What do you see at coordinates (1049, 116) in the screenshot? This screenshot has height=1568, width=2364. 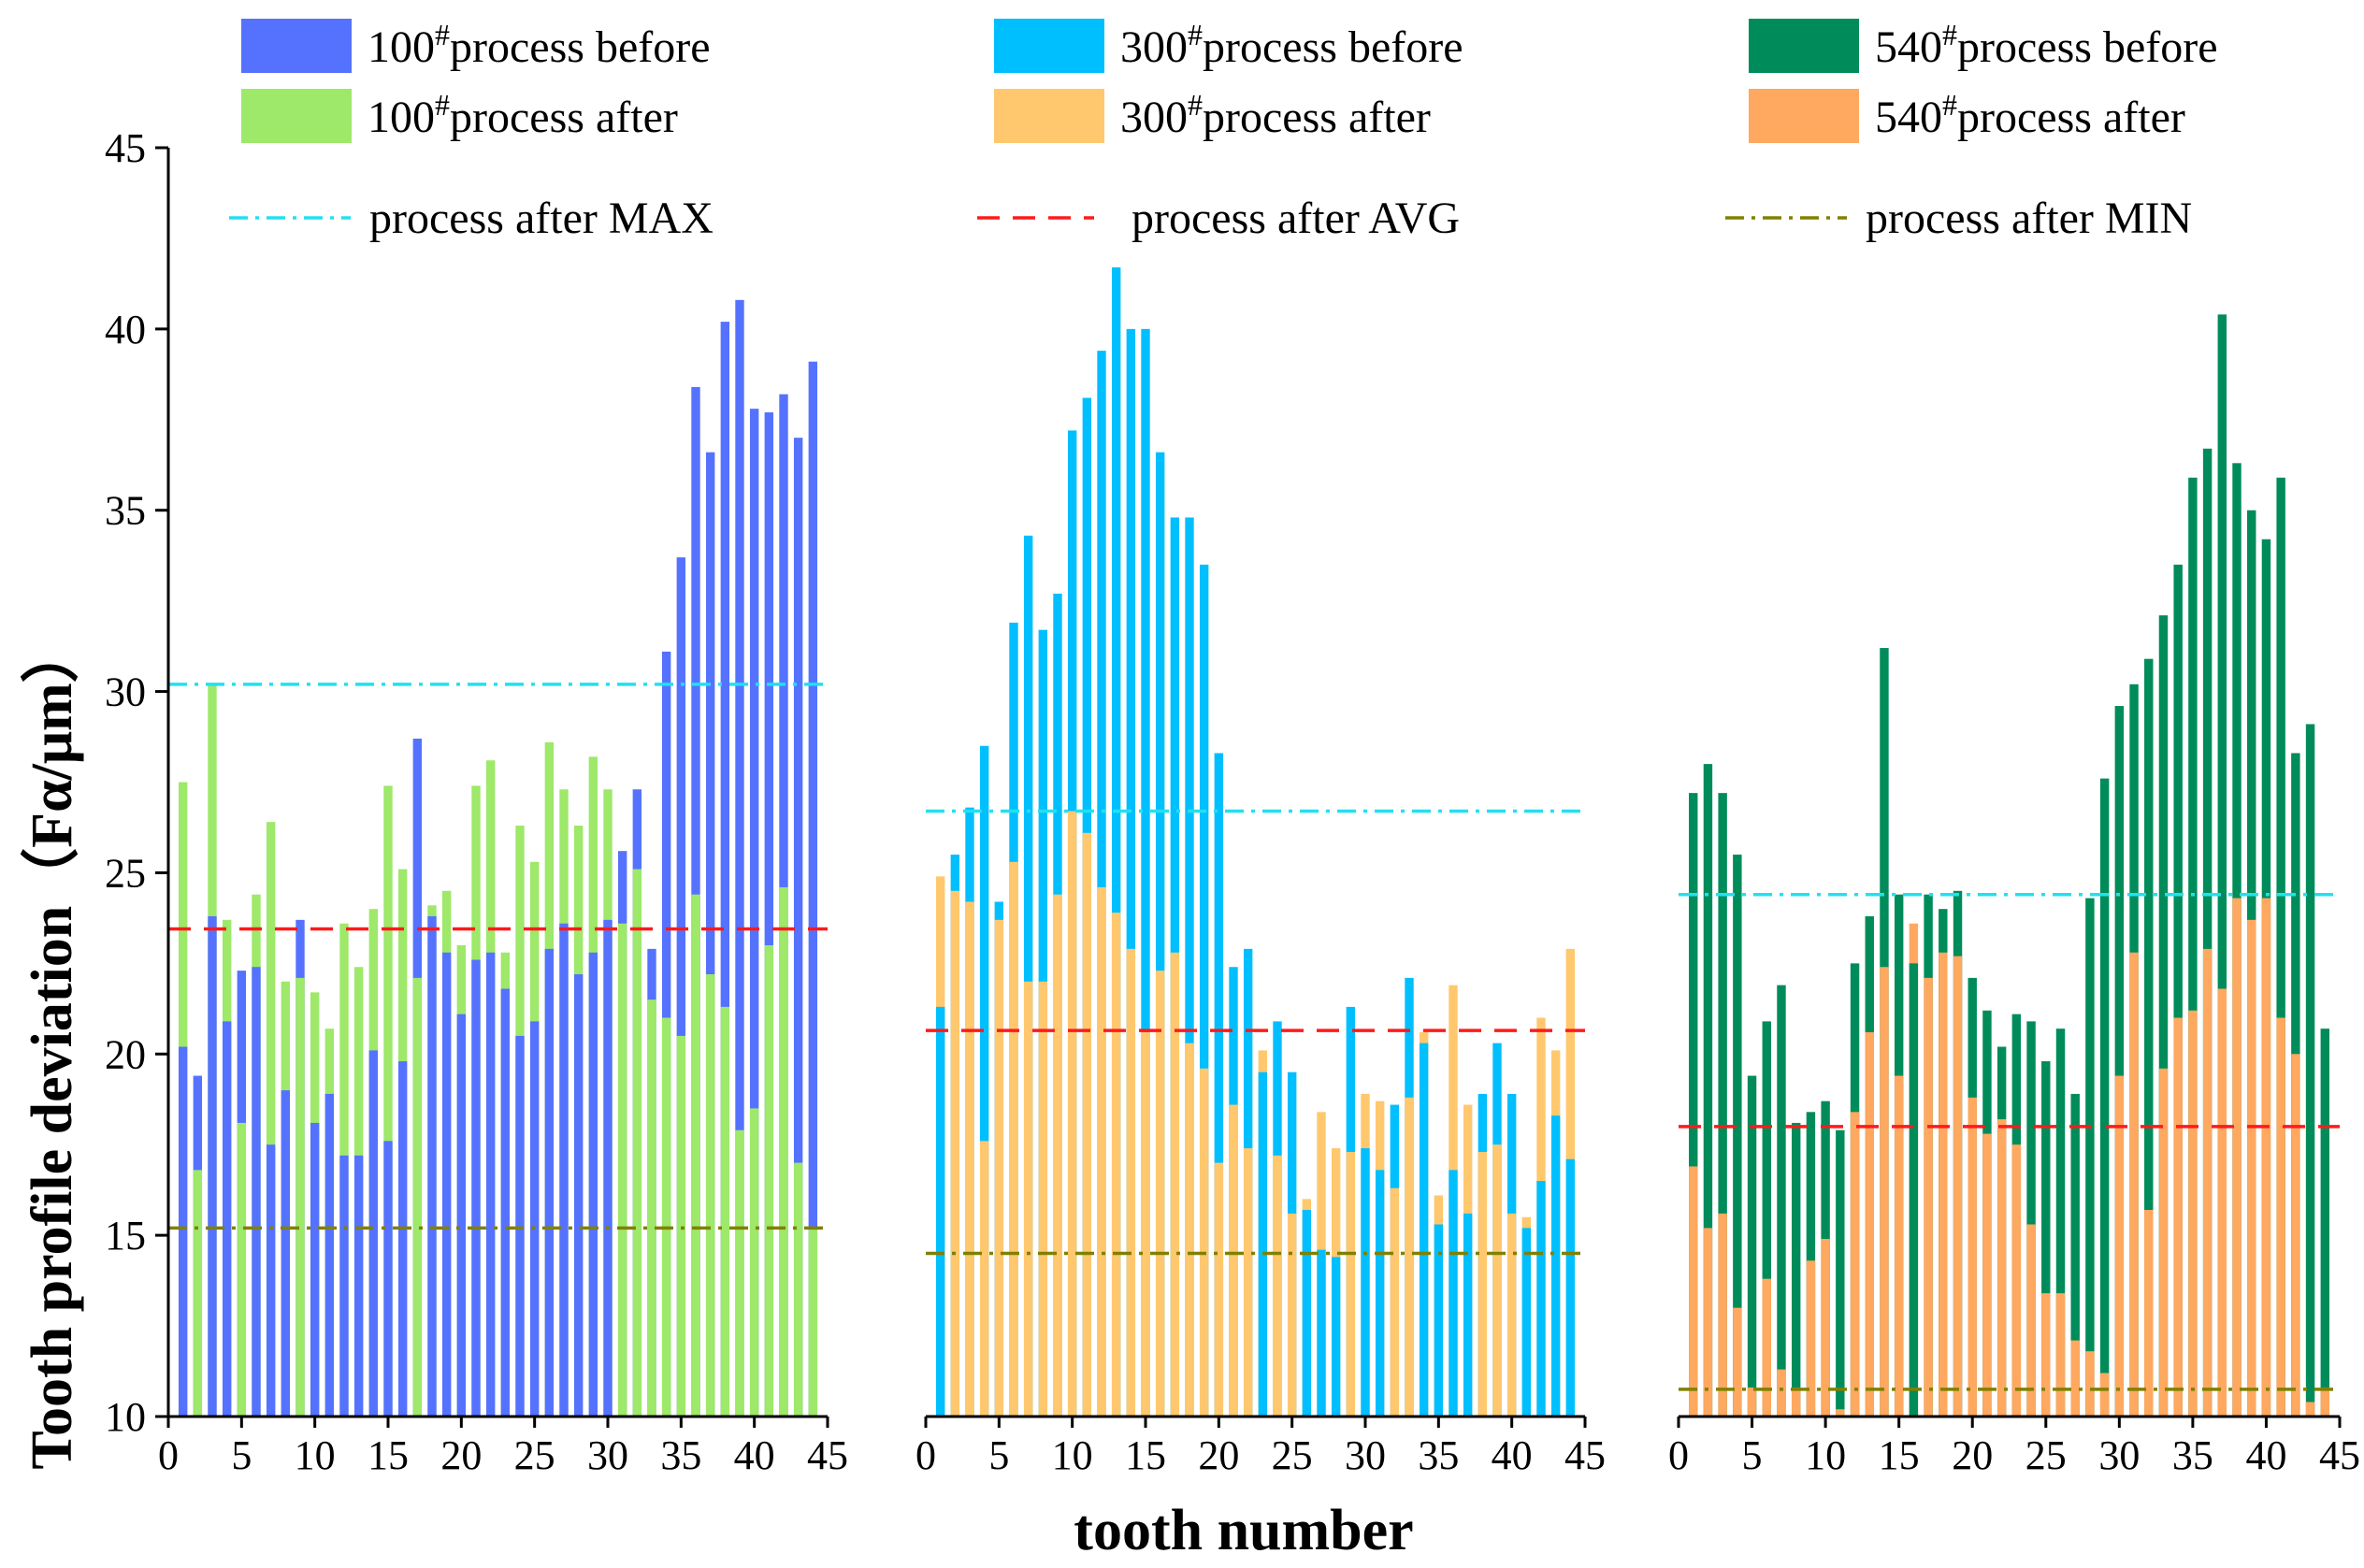 I see `legend-swatch-300-after` at bounding box center [1049, 116].